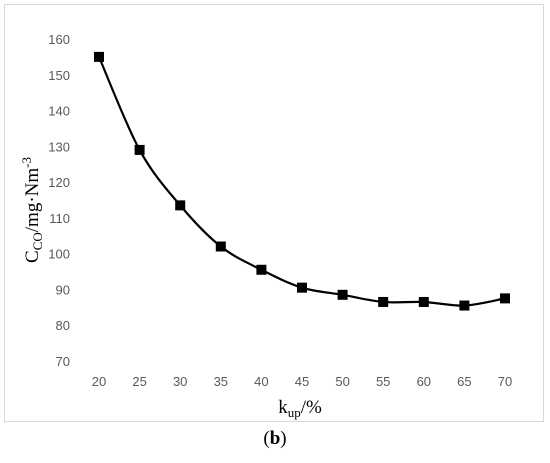 The image size is (550, 463). Describe the element at coordinates (59, 111) in the screenshot. I see `y-tick-label: 140` at that location.